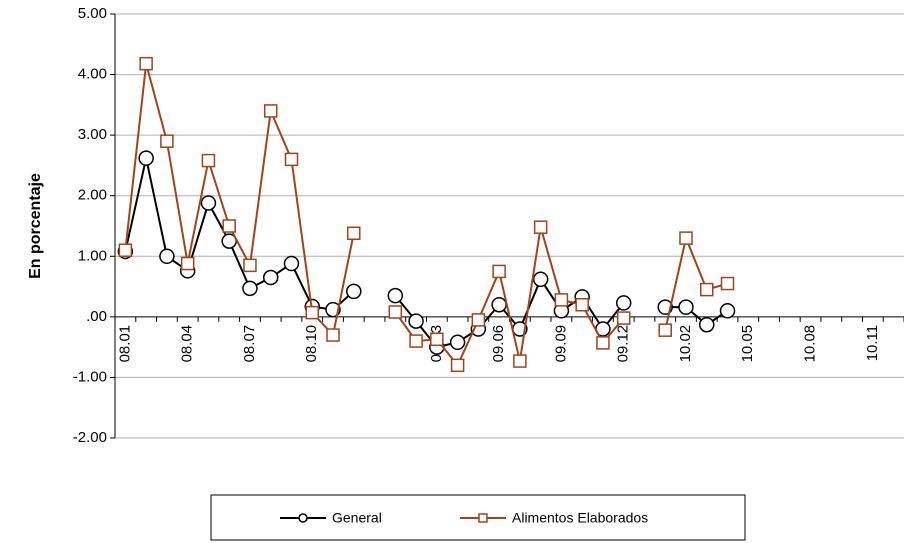 The height and width of the screenshot is (543, 904). I want to click on x-tick-label: 10.05, so click(747, 344).